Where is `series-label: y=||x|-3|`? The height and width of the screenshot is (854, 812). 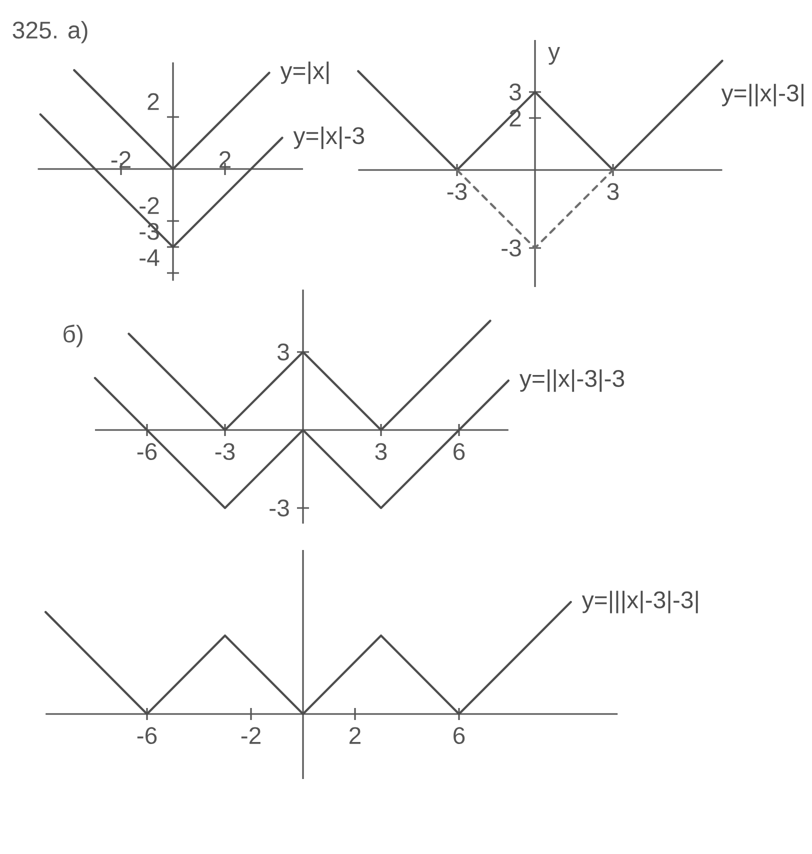
series-label: y=||x|-3| is located at coordinates (762, 95).